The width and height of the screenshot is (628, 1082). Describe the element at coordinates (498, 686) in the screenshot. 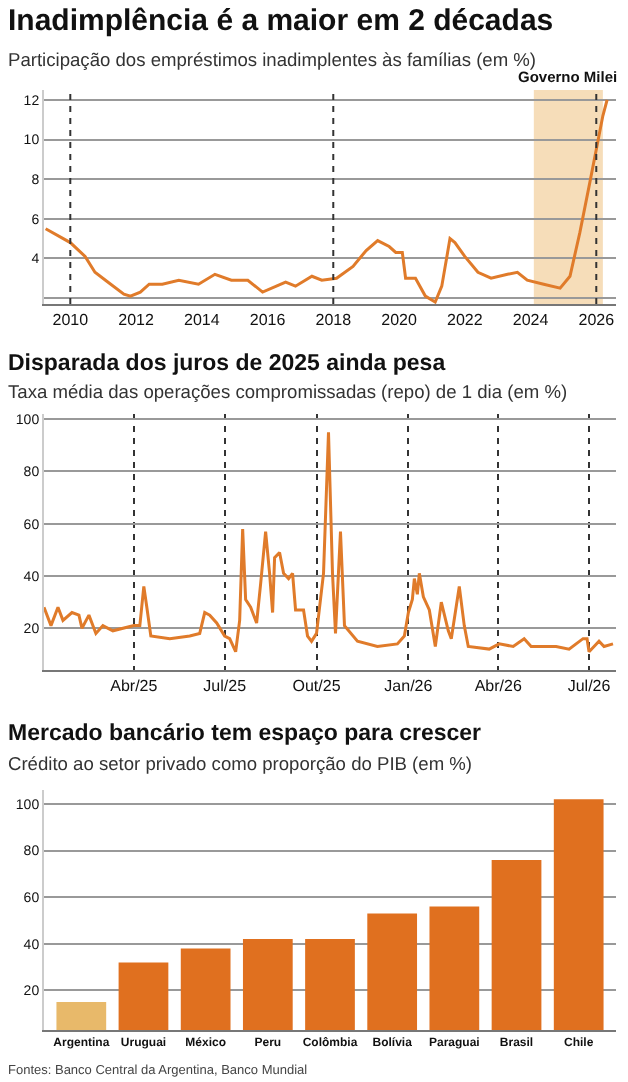

I see `x-tick-label: Abr/26` at that location.